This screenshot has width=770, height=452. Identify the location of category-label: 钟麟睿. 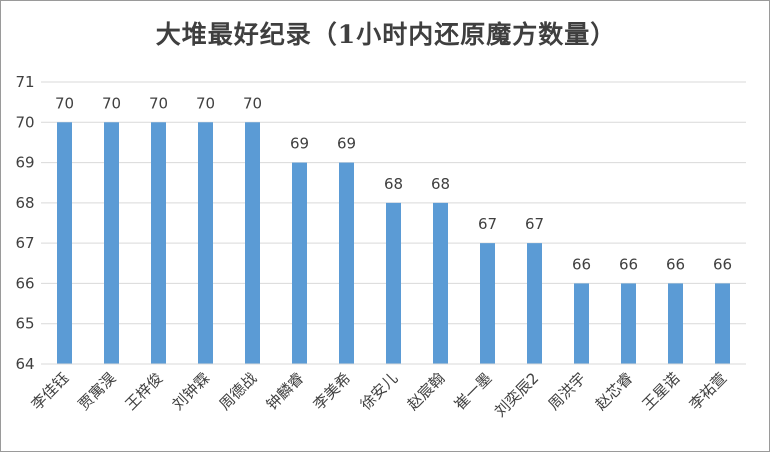
(285, 391).